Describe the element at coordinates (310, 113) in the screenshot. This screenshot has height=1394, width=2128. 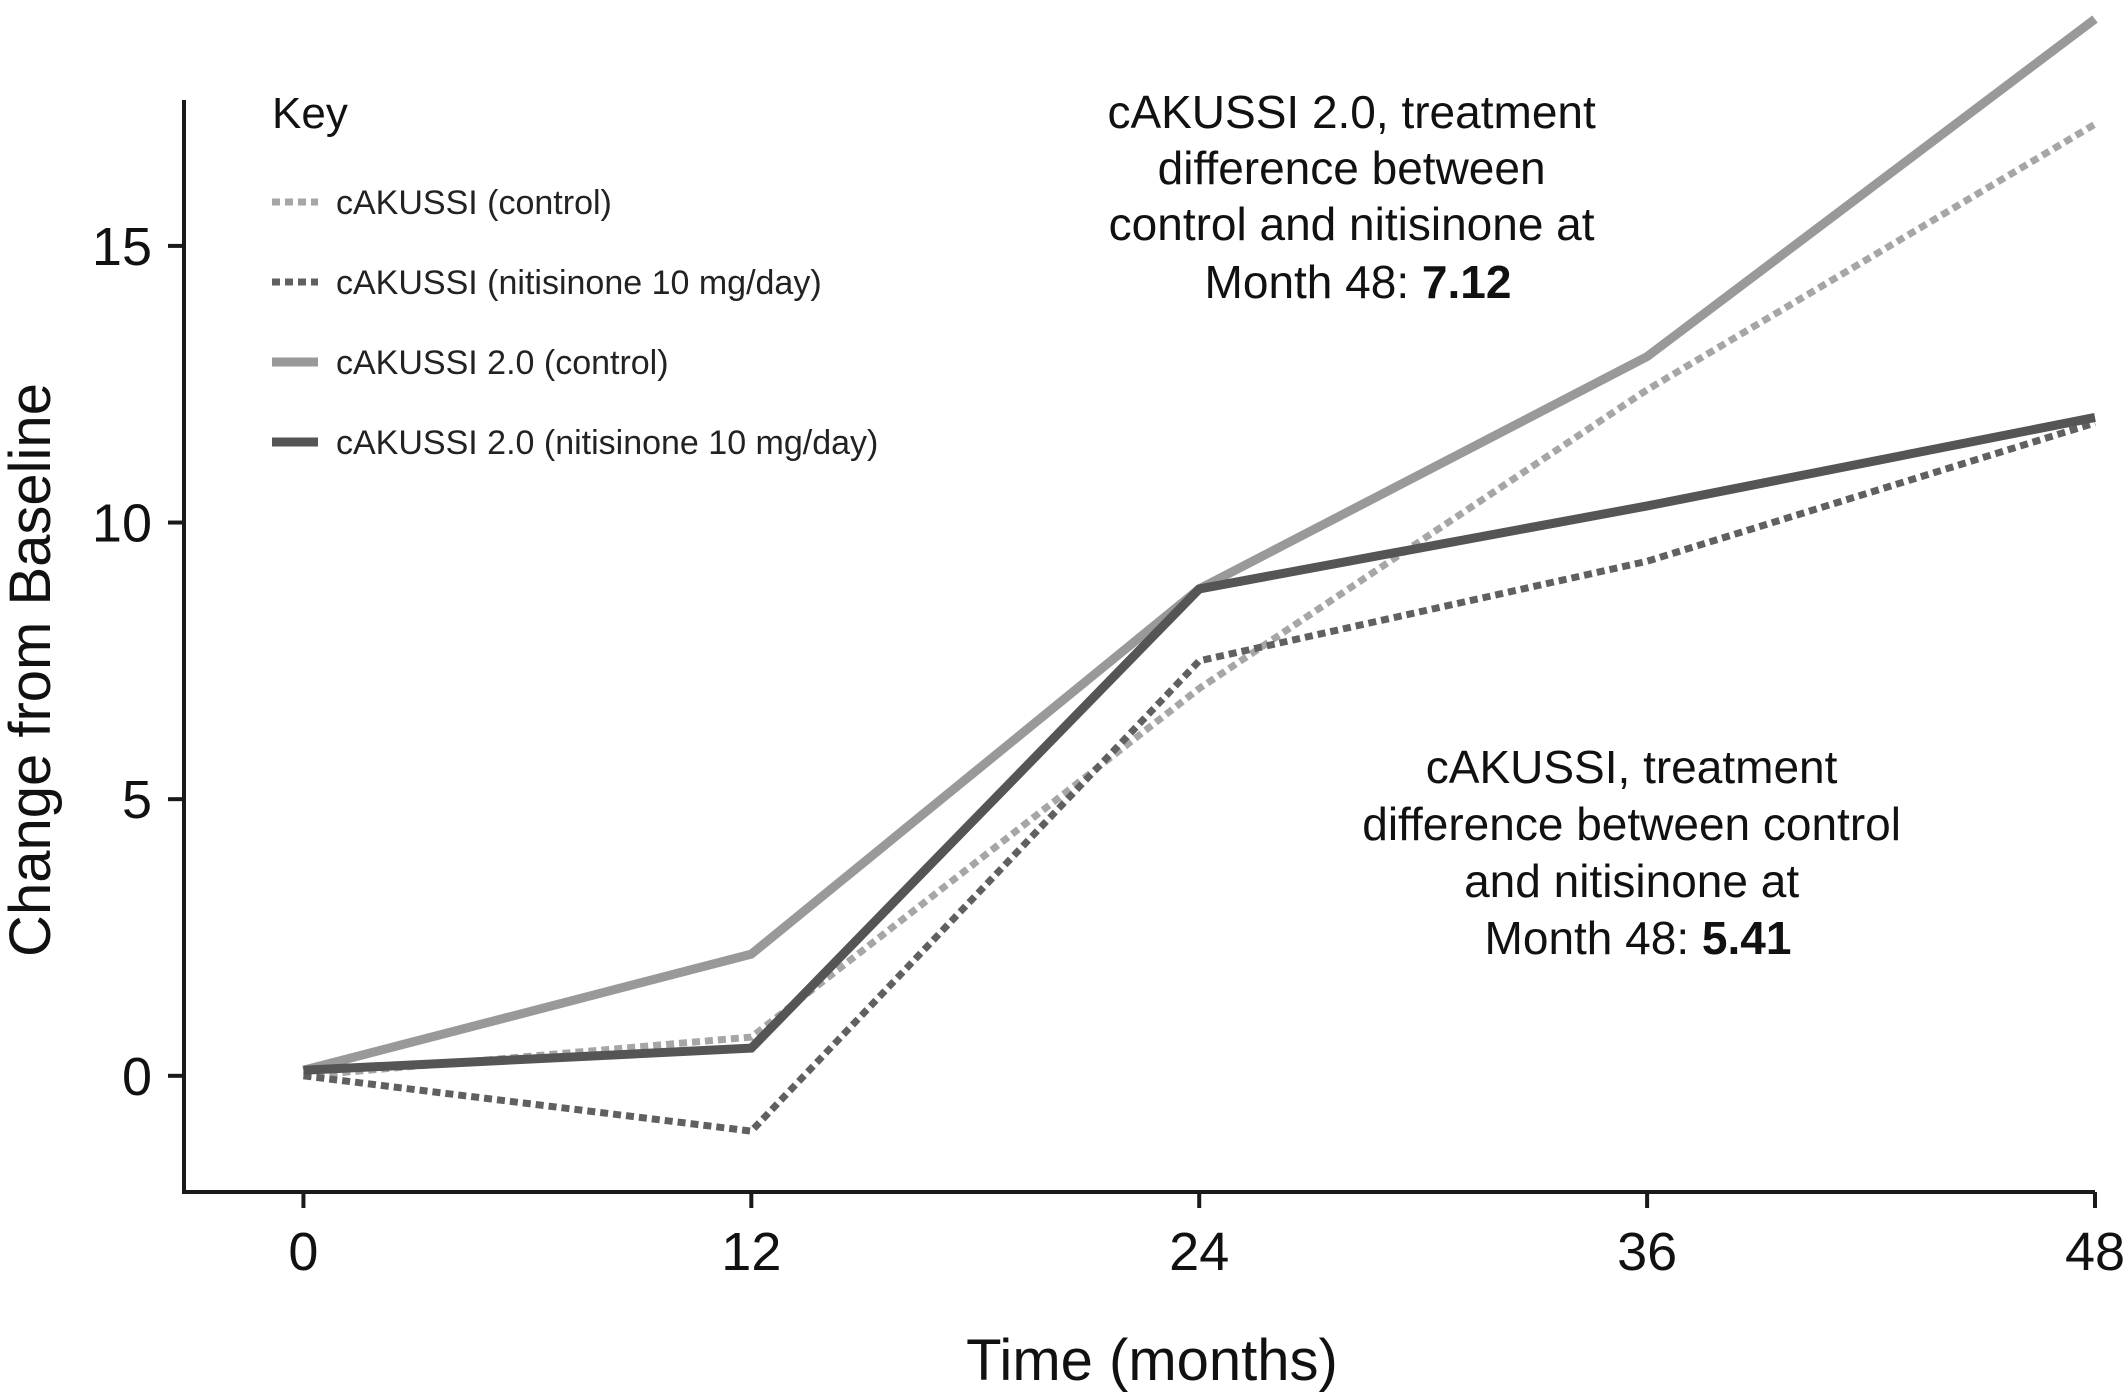
I see `legend-title: Key` at that location.